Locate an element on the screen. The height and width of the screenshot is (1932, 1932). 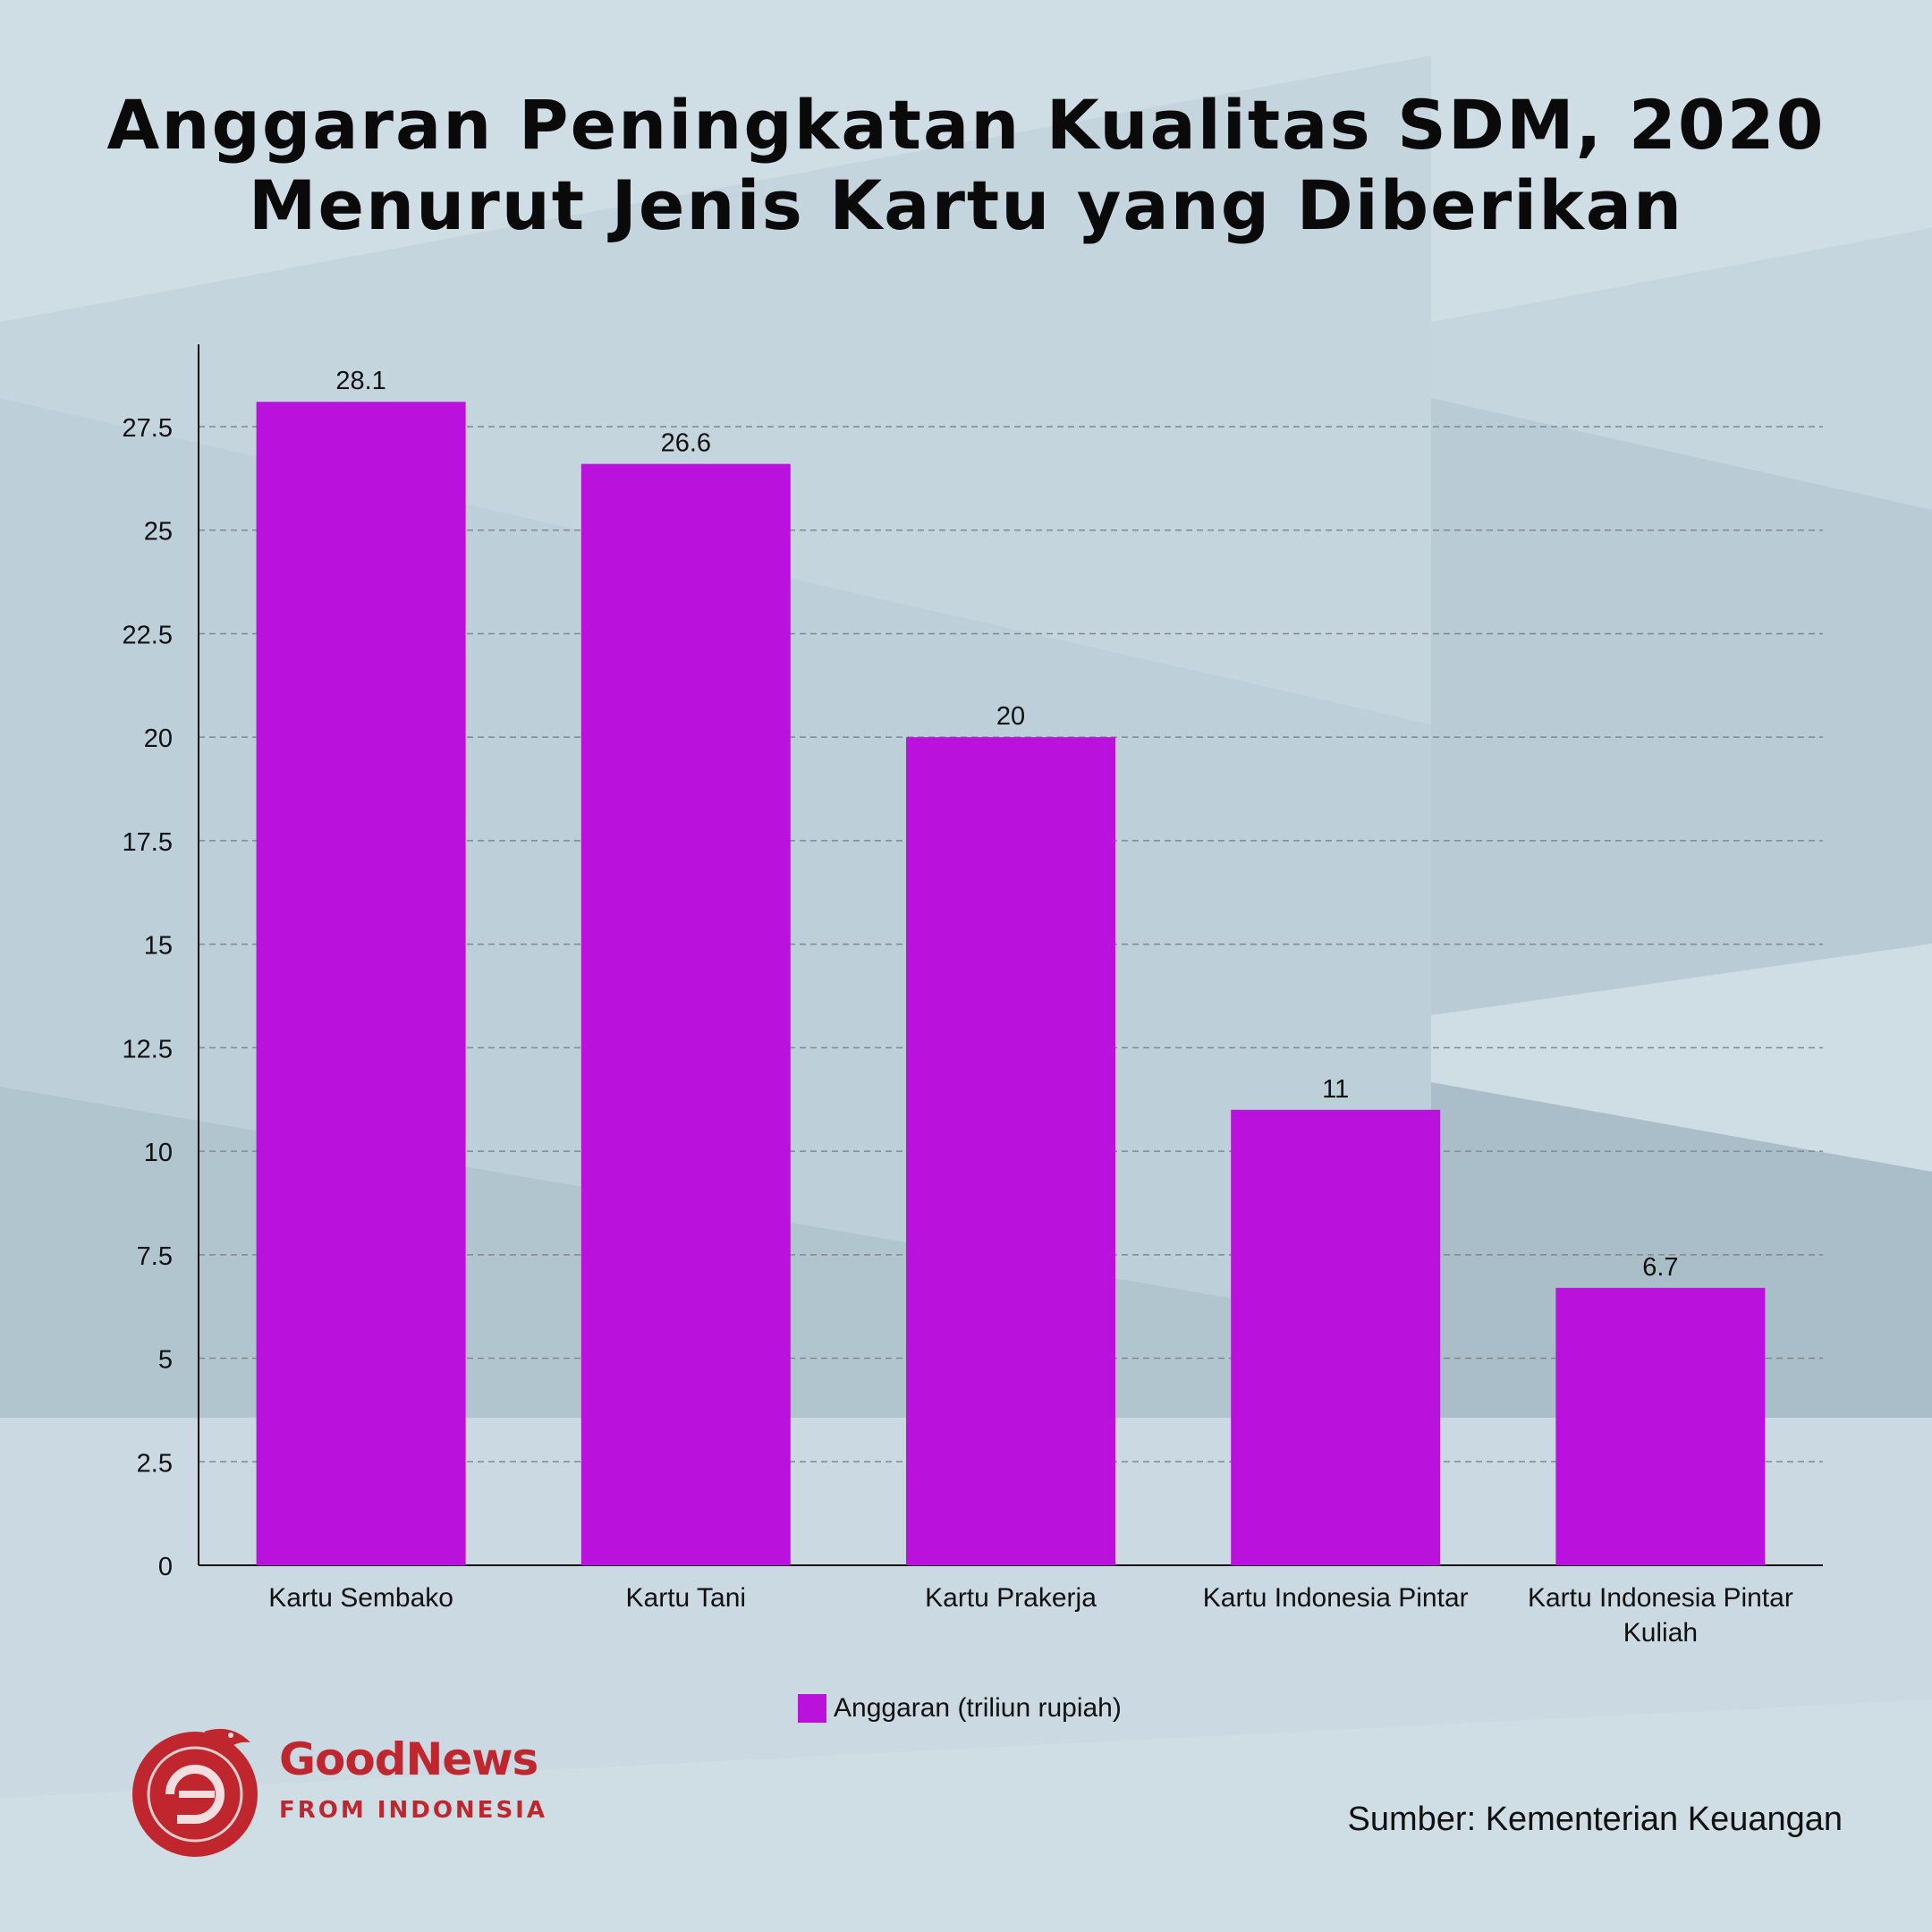
y-tick-label: 25 is located at coordinates (158, 532).